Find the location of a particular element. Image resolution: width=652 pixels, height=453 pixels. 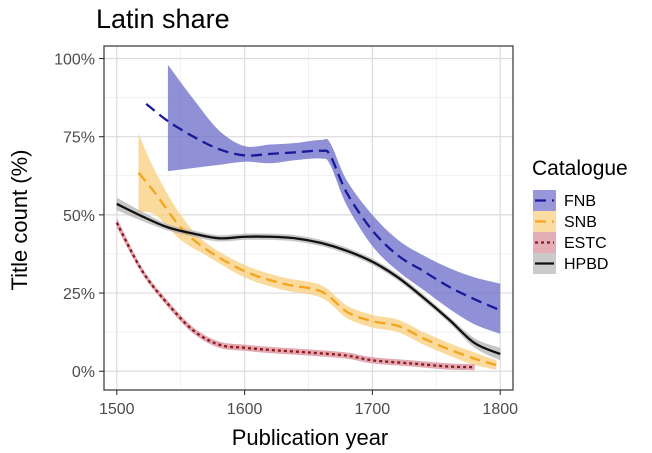

legend-label-fnb: FNB is located at coordinates (580, 201).